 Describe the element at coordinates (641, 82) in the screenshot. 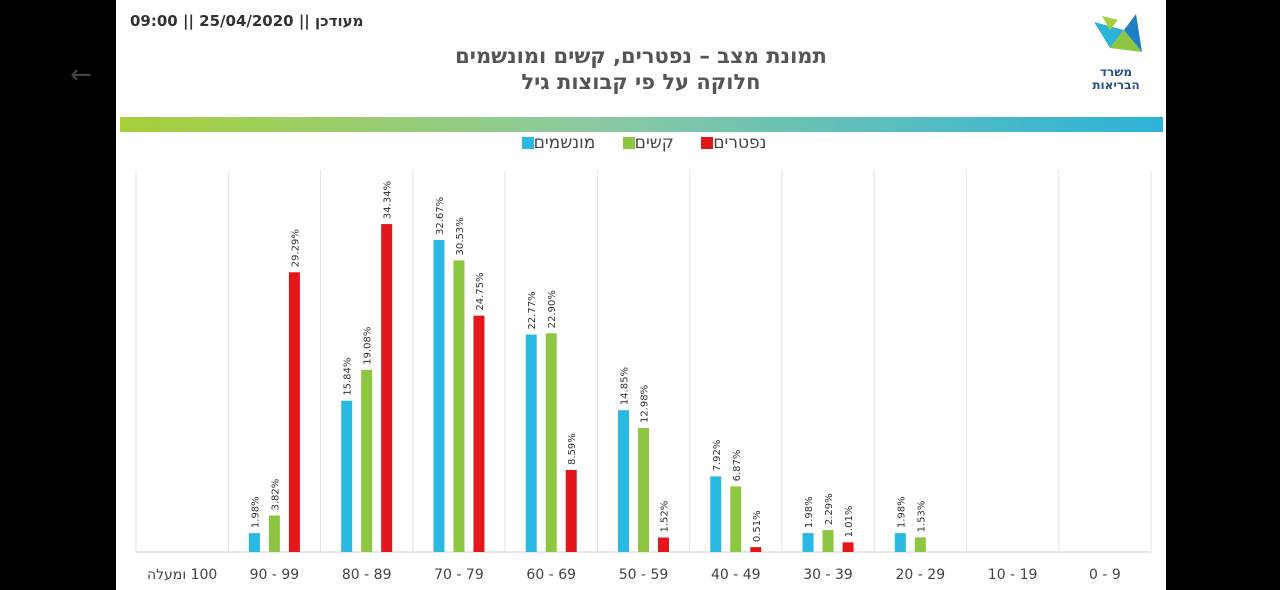

I see `title-line-2: חלוקה על פי קבוצות גיל` at that location.